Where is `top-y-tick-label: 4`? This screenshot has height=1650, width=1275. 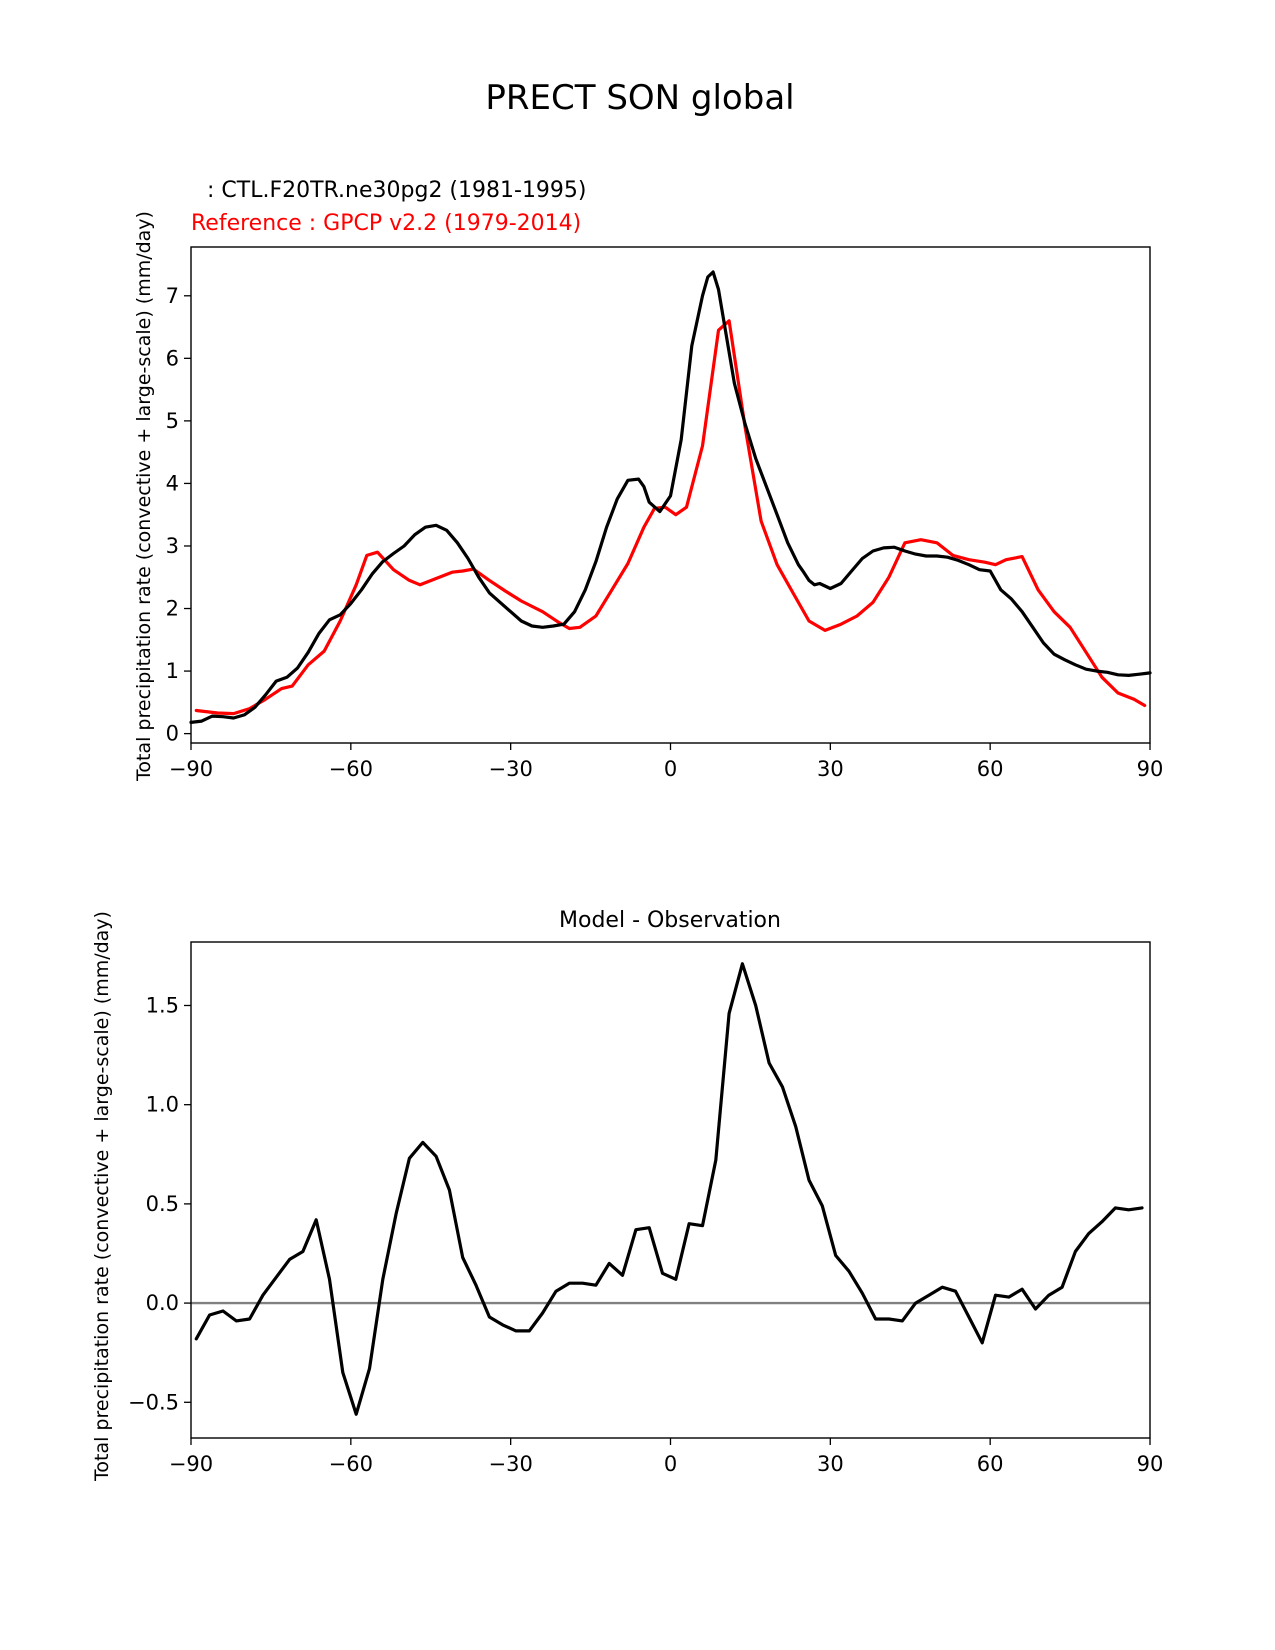
top-y-tick-label: 4 is located at coordinates (172, 483).